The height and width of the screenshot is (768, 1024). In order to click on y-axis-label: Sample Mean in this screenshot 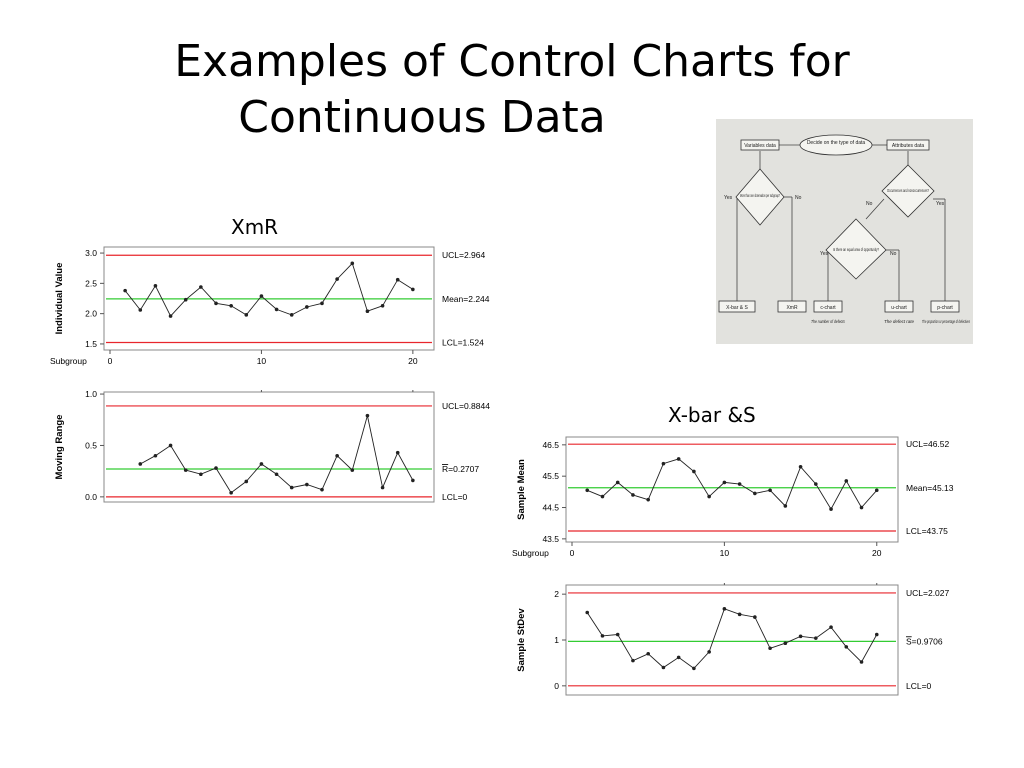, I will do `click(521, 489)`.